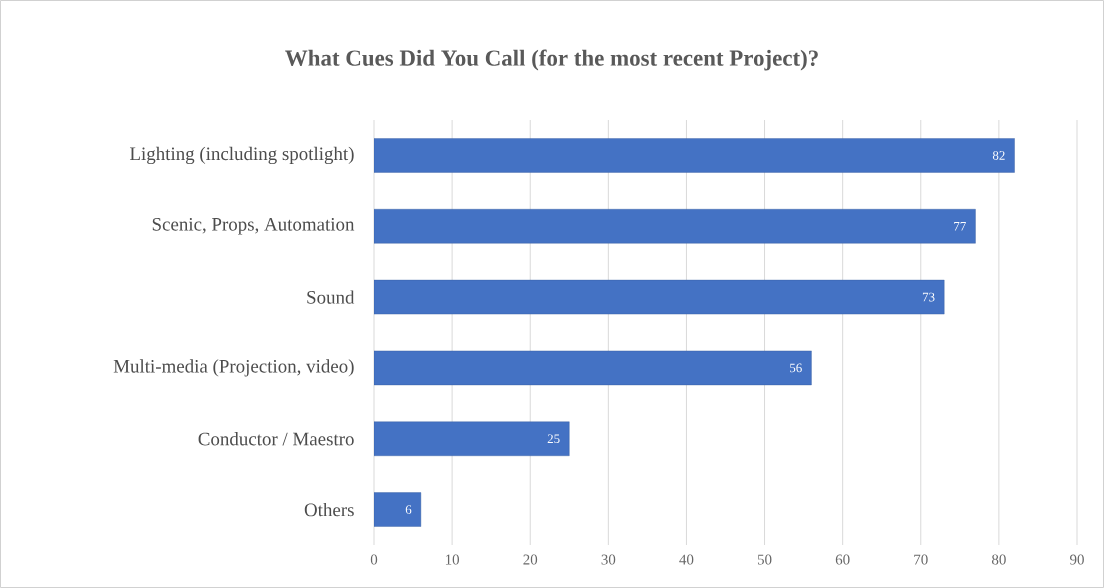 This screenshot has width=1104, height=588. What do you see at coordinates (842, 559) in the screenshot?
I see `x-tick-label: 60` at bounding box center [842, 559].